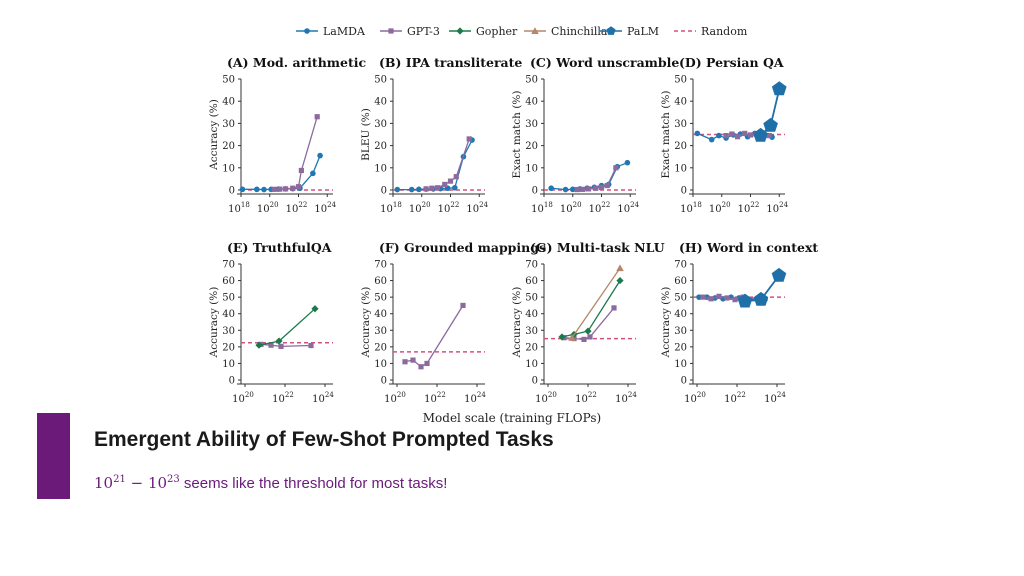 Image resolution: width=1024 pixels, height=576 pixels. I want to click on legend-label: LaMDA, so click(344, 31).